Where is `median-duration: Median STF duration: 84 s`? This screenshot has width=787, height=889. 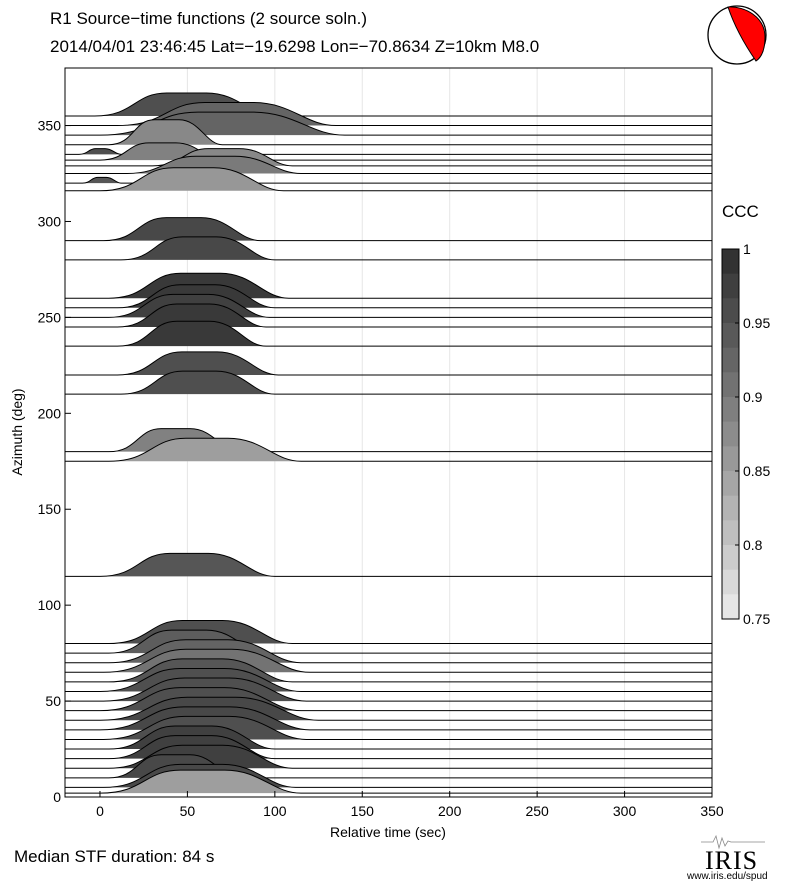 median-duration: Median STF duration: 84 s is located at coordinates (114, 856).